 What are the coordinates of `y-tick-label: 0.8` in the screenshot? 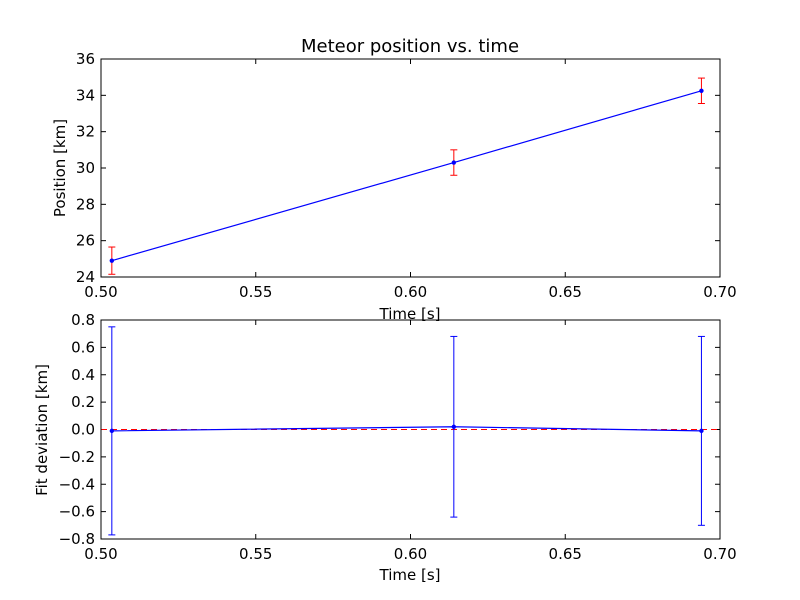 It's located at (83, 320).